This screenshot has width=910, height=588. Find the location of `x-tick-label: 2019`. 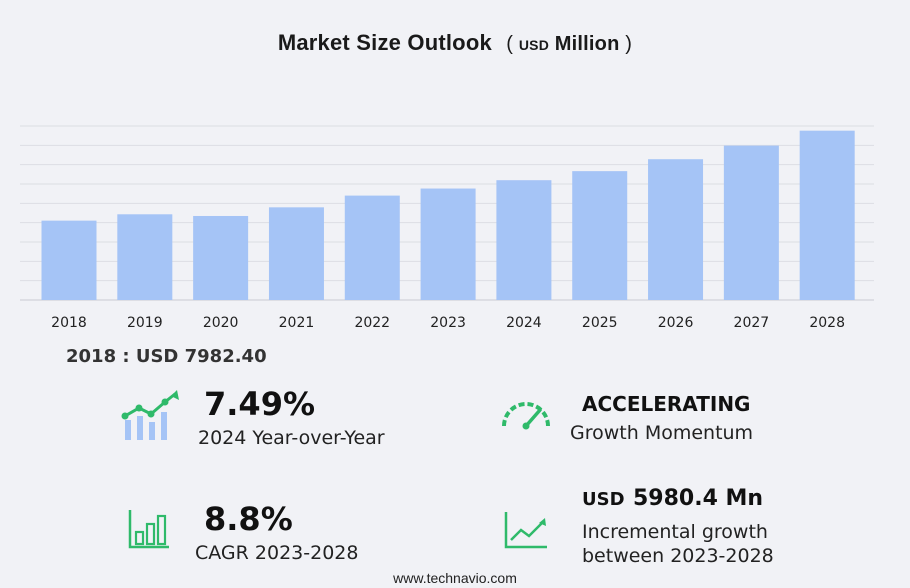

x-tick-label: 2019 is located at coordinates (145, 323).